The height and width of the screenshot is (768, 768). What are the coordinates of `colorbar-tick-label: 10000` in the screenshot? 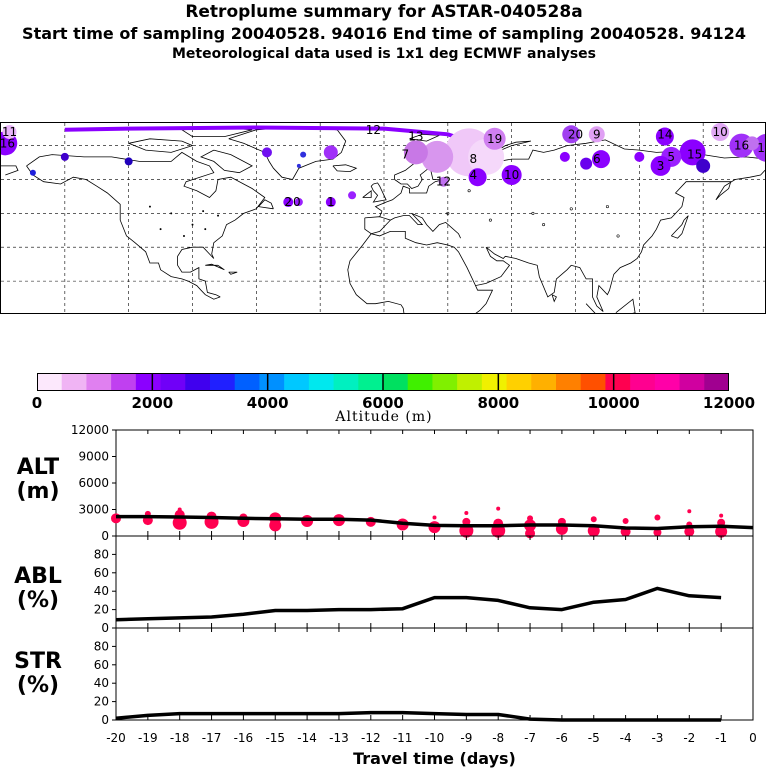 It's located at (613, 403).